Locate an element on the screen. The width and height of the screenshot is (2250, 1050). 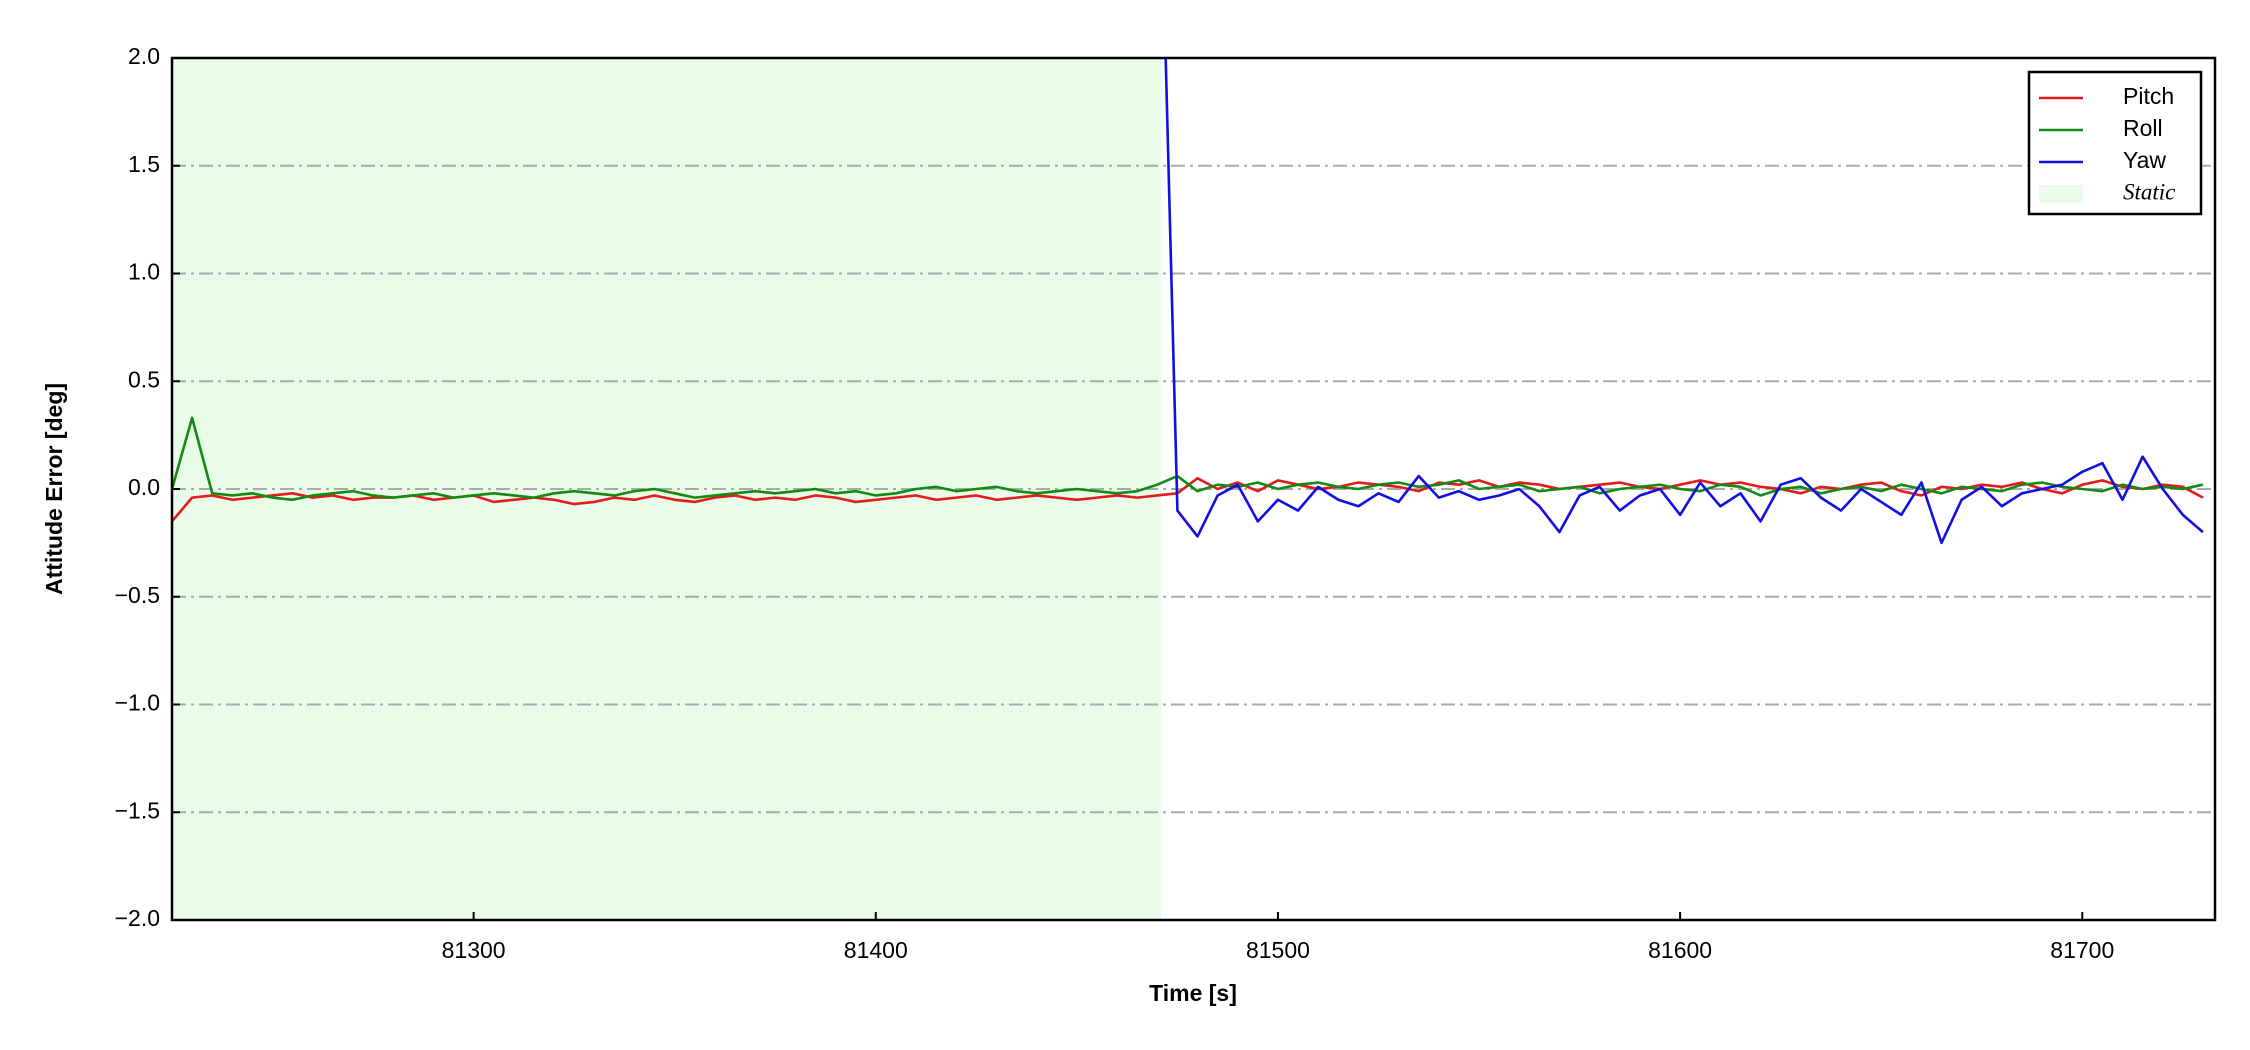
legend-label: Roll is located at coordinates (2143, 128).